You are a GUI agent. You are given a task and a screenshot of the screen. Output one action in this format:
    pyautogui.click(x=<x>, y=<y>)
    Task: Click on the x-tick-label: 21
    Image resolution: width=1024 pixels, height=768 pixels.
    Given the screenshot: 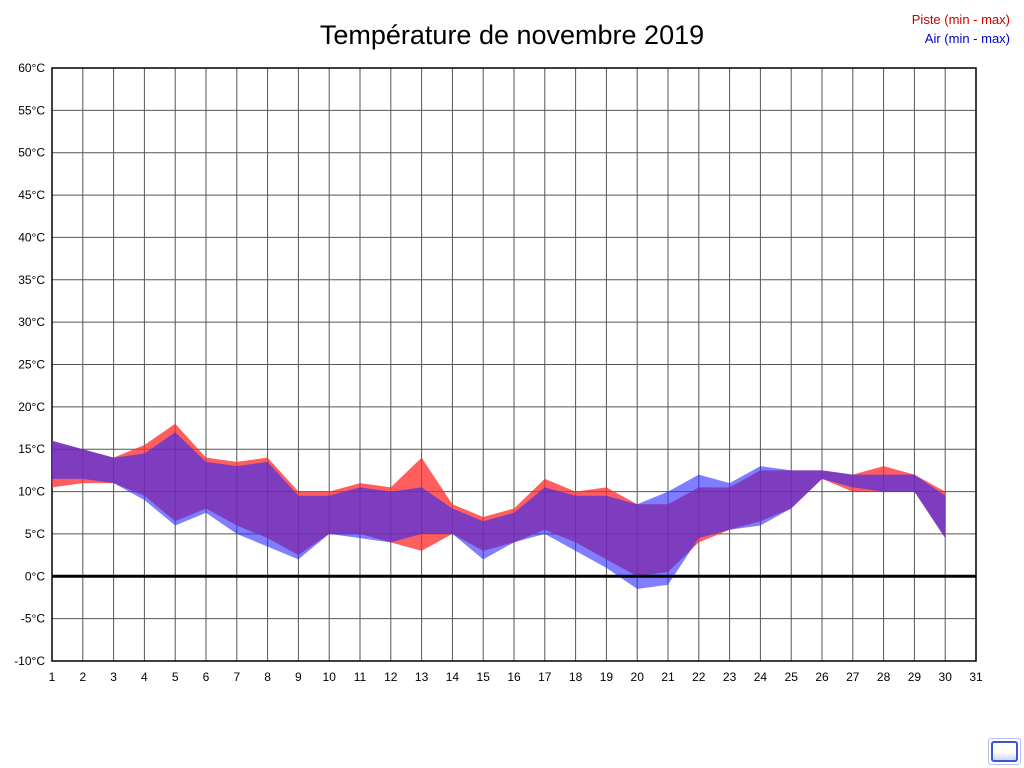 What is the action you would take?
    pyautogui.click(x=668, y=677)
    